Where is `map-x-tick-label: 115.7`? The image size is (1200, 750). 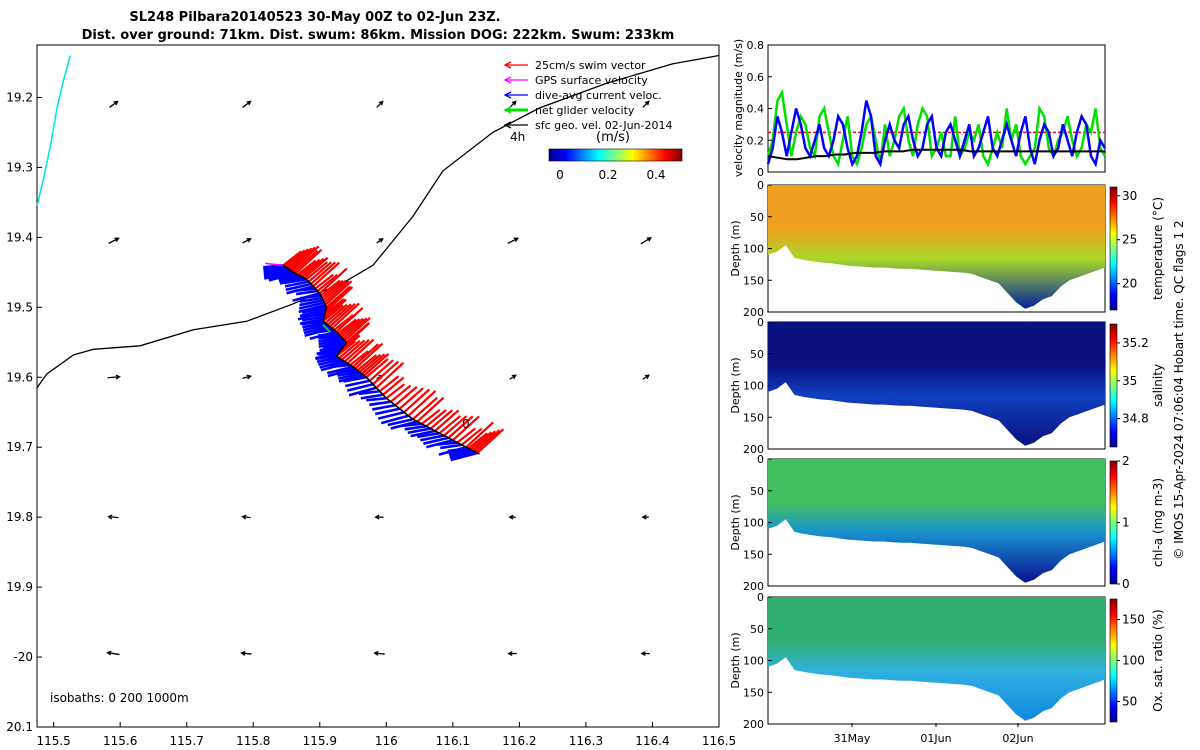 map-x-tick-label: 115.7 is located at coordinates (187, 741).